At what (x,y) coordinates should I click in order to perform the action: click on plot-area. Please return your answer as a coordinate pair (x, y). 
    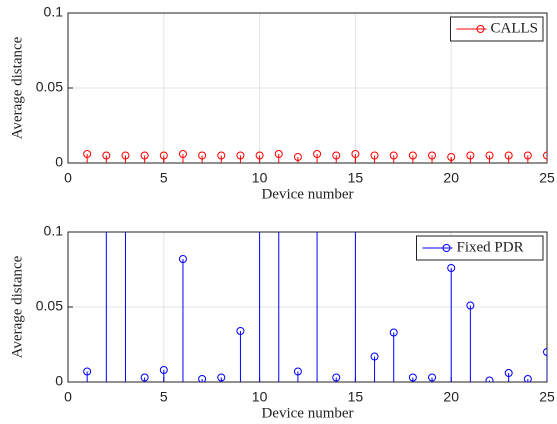
    Looking at the image, I should click on (315, 156).